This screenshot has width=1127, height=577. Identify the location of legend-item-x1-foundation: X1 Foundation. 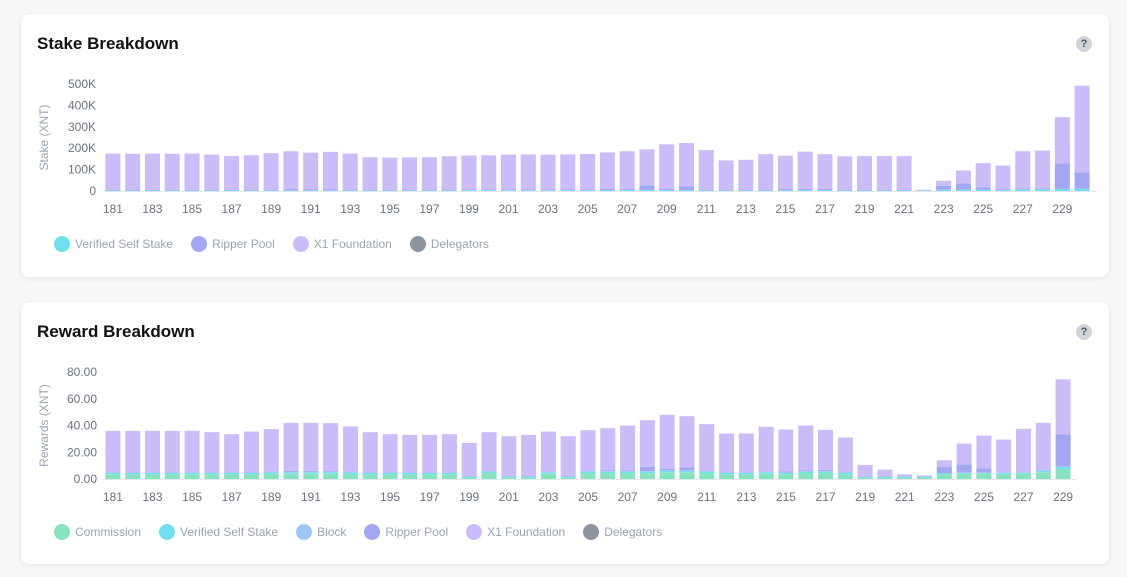
(342, 244).